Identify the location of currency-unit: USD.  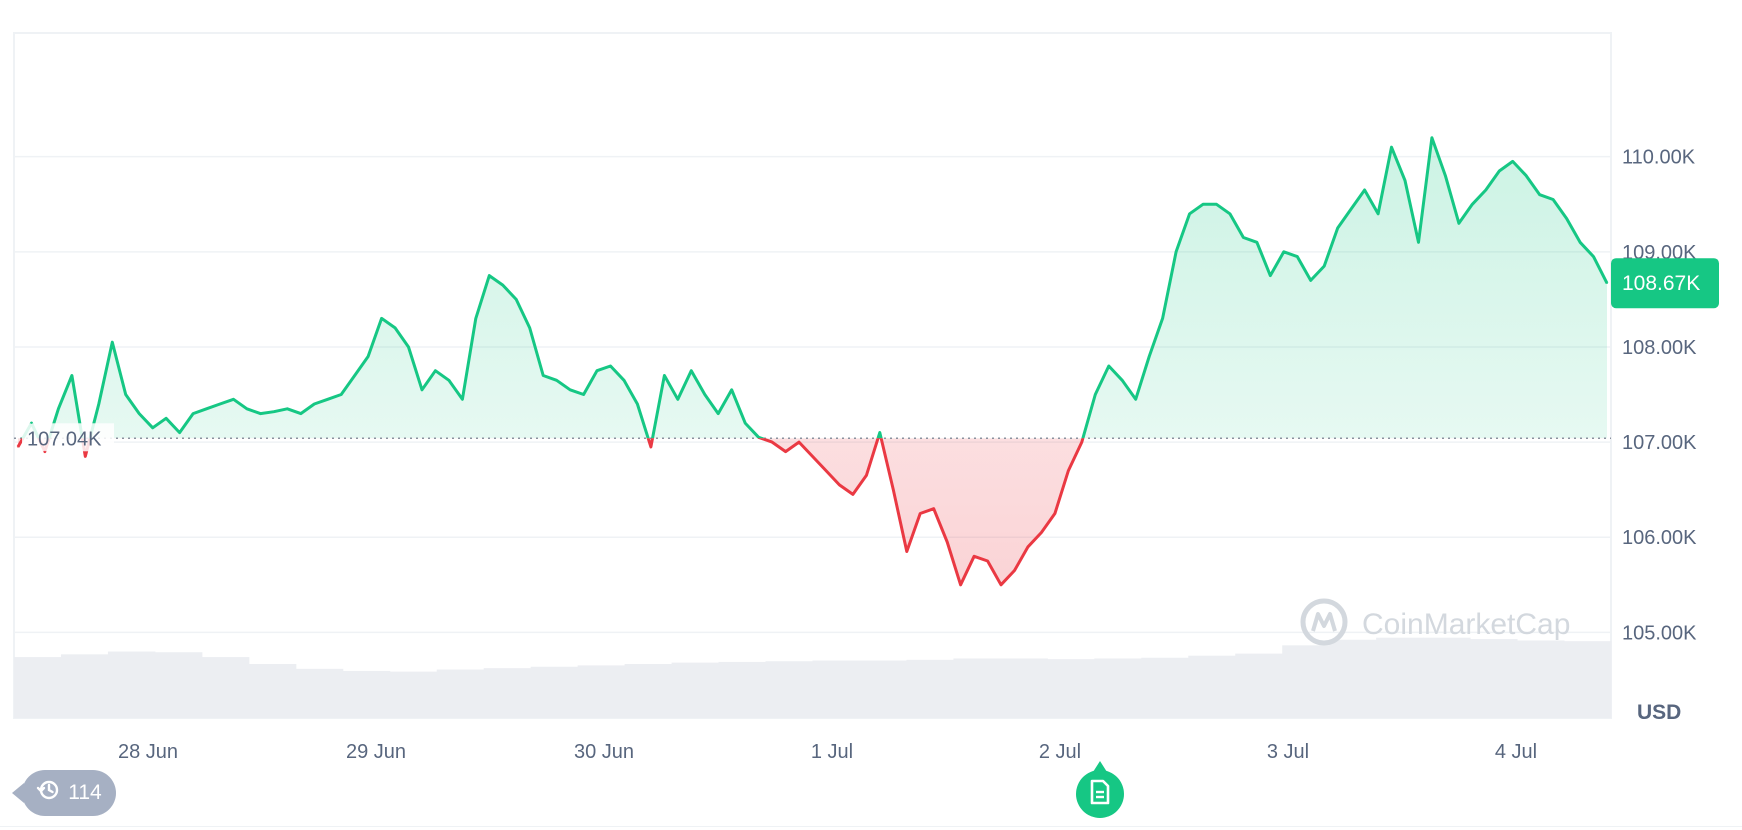
(1659, 712).